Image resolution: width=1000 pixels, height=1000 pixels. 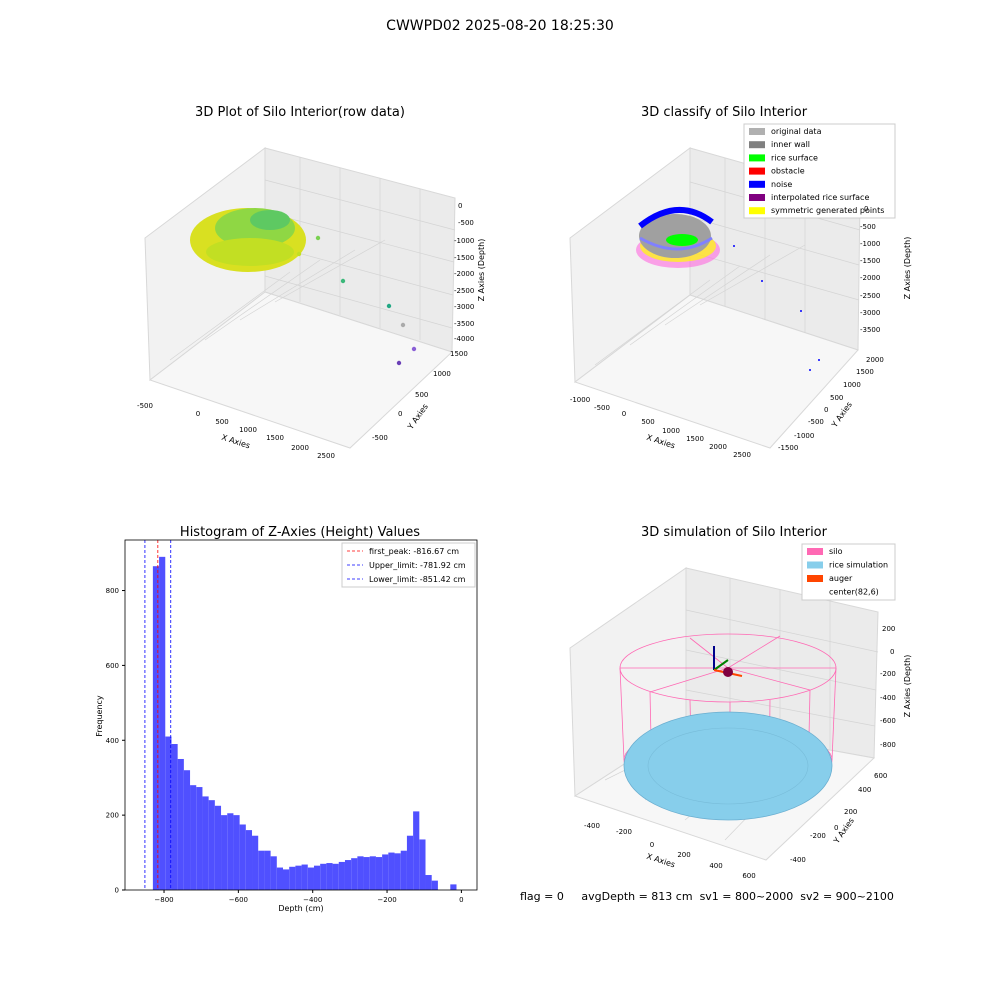 I want to click on raw-x-tick: 500, so click(x=221, y=422).